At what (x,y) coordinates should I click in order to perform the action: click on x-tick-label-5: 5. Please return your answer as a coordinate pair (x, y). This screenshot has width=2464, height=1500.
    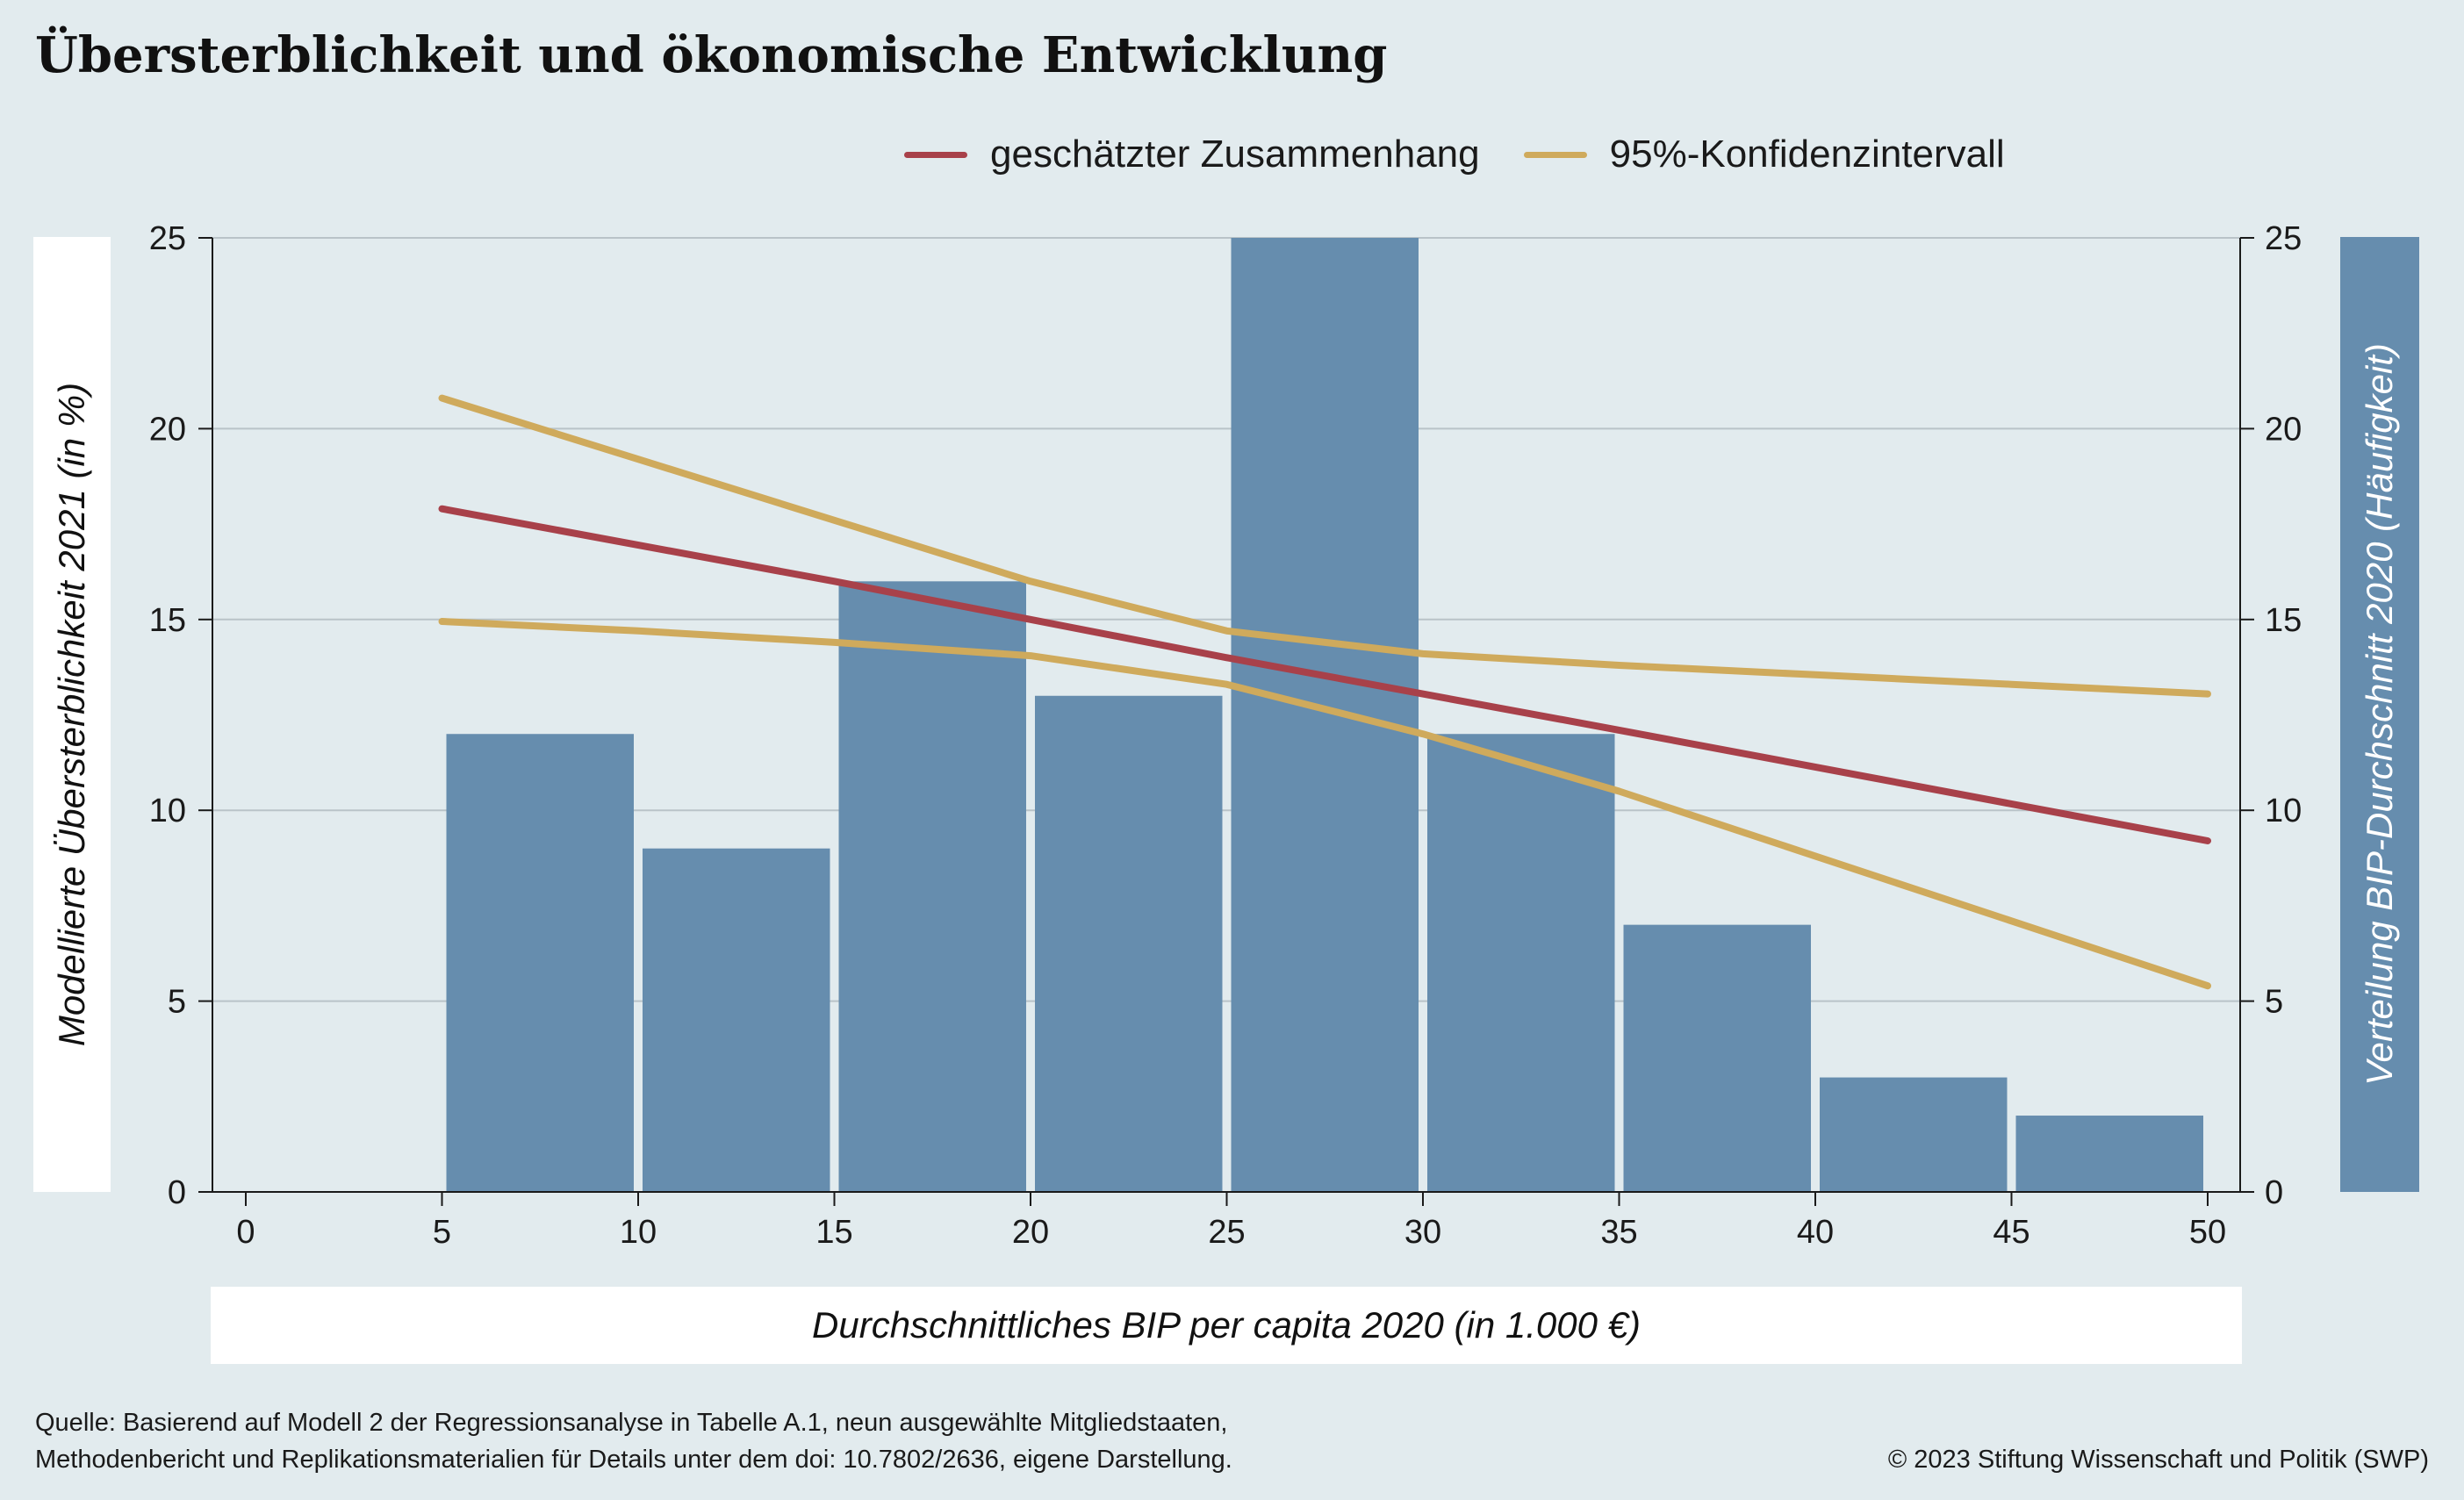
    Looking at the image, I should click on (442, 1232).